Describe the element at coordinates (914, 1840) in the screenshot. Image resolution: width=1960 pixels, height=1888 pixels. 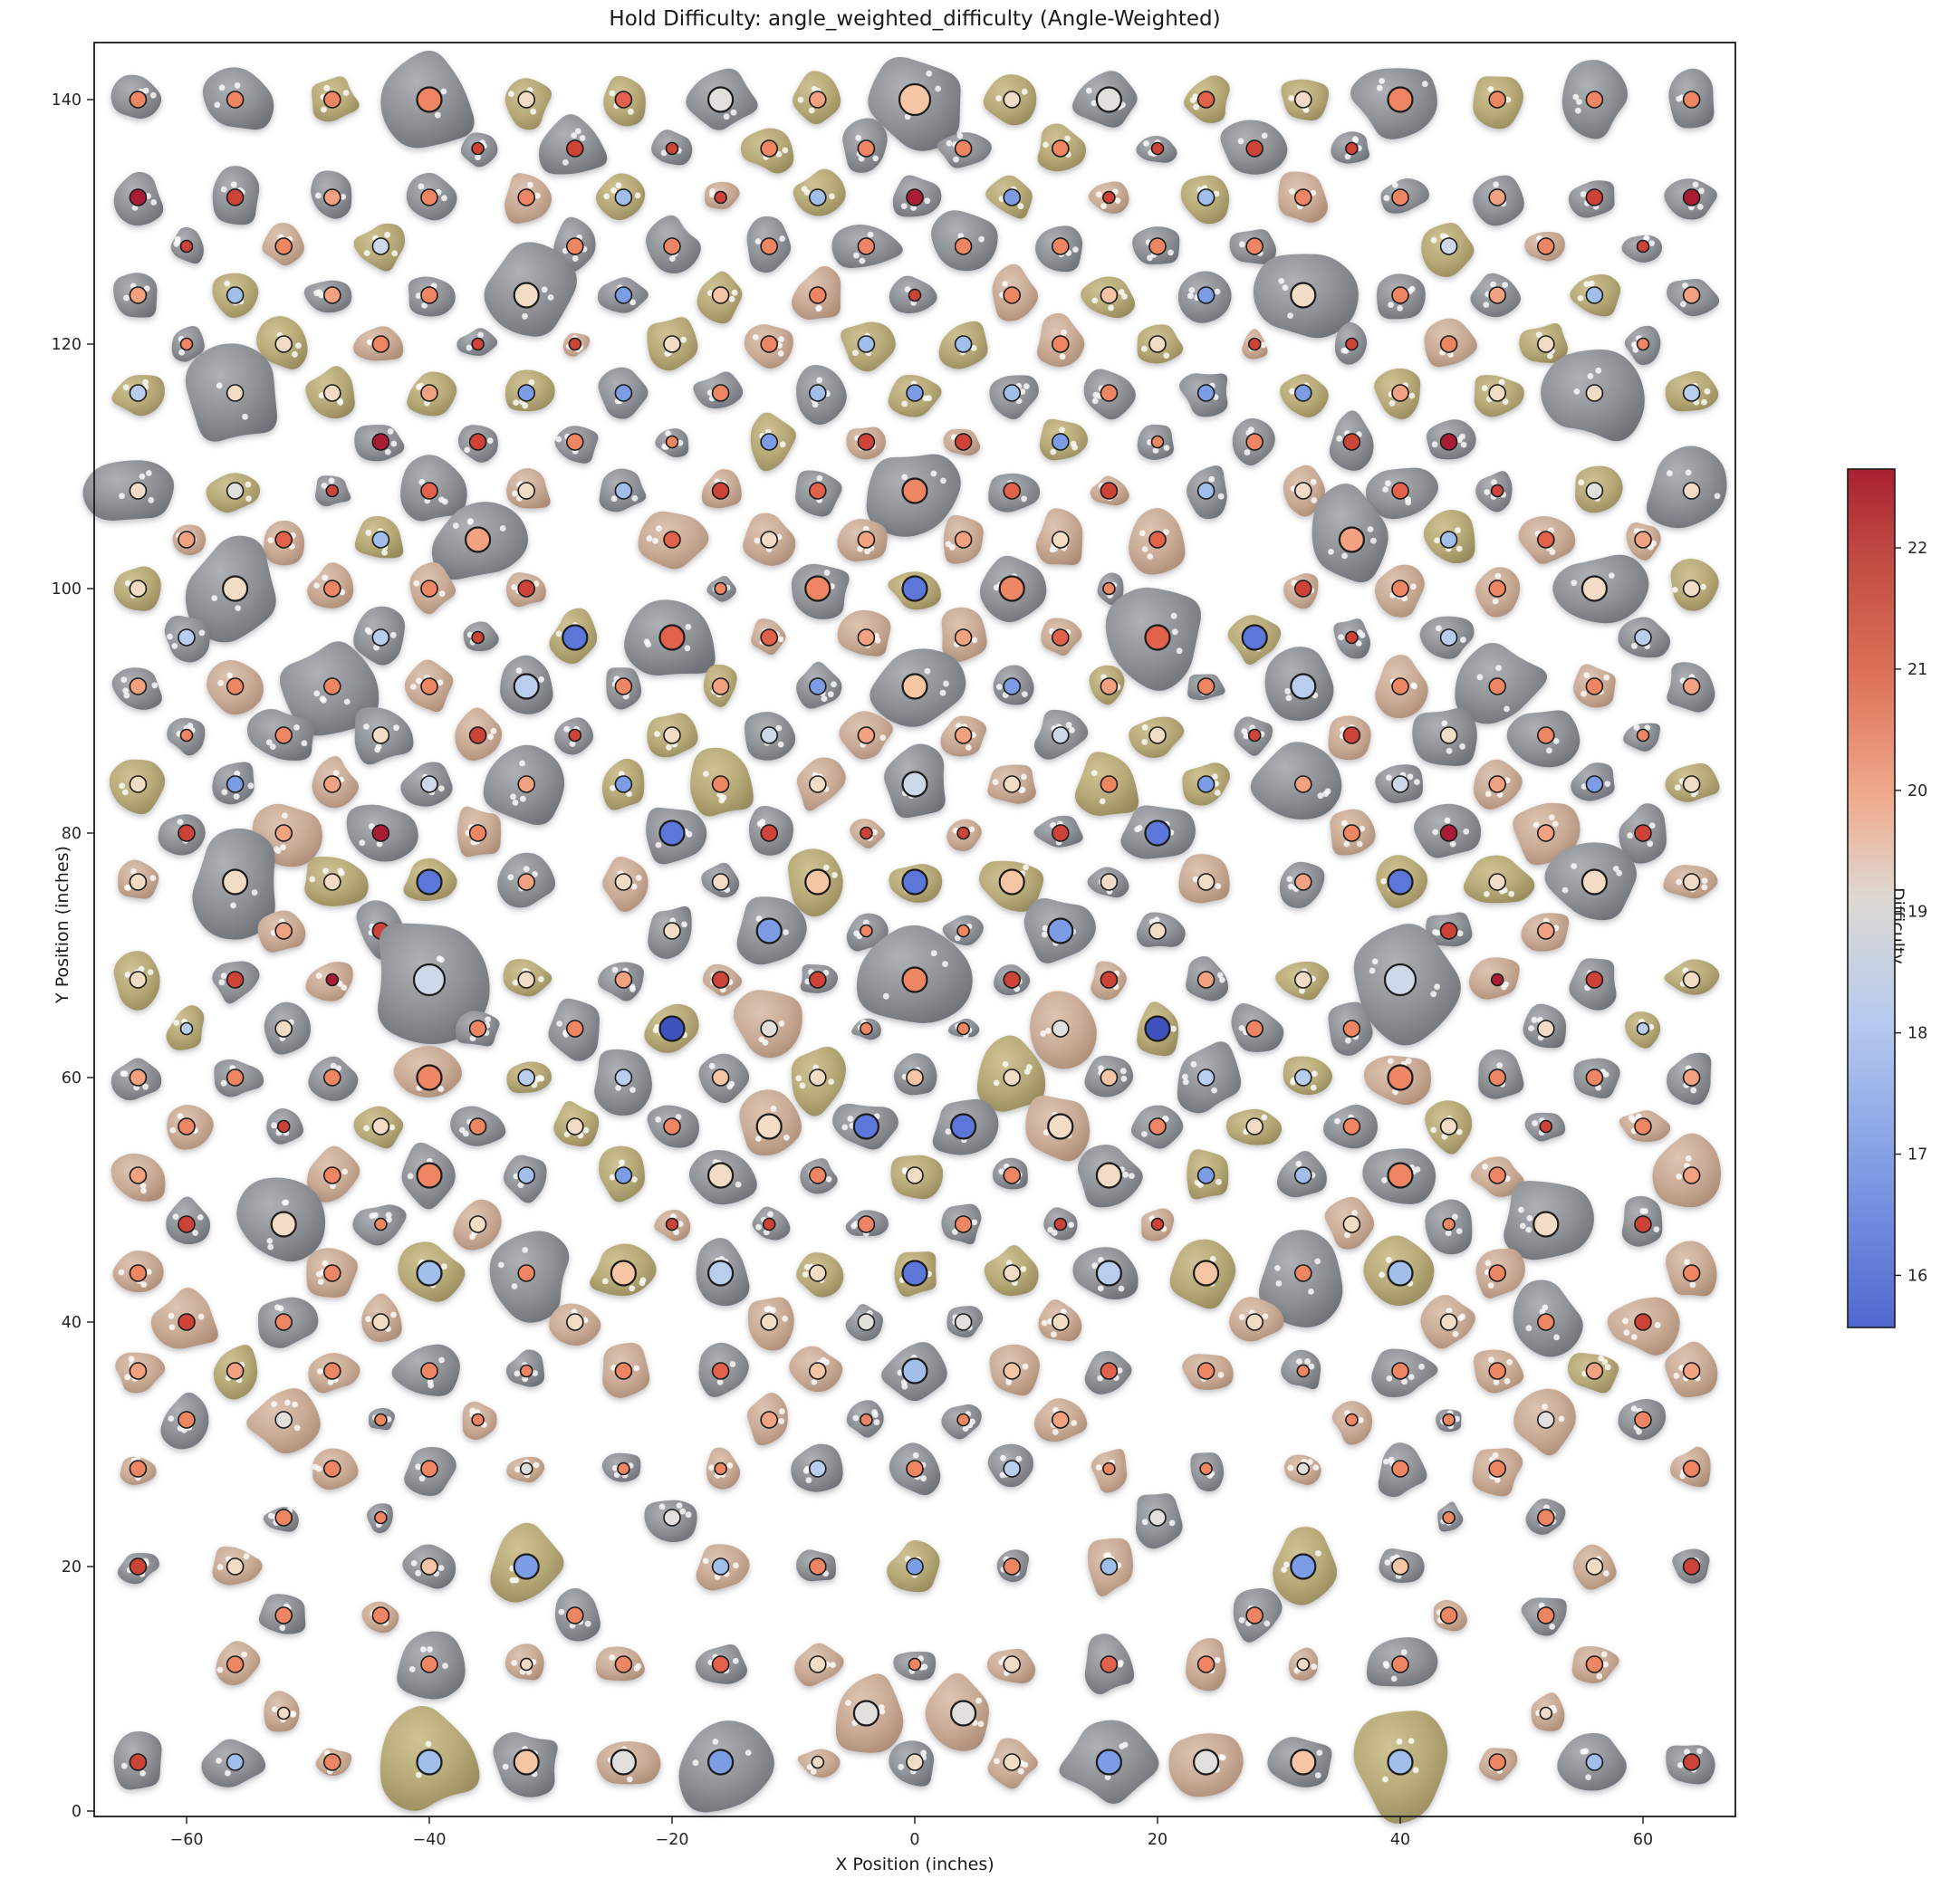
I see `x-tick-label: 0` at that location.